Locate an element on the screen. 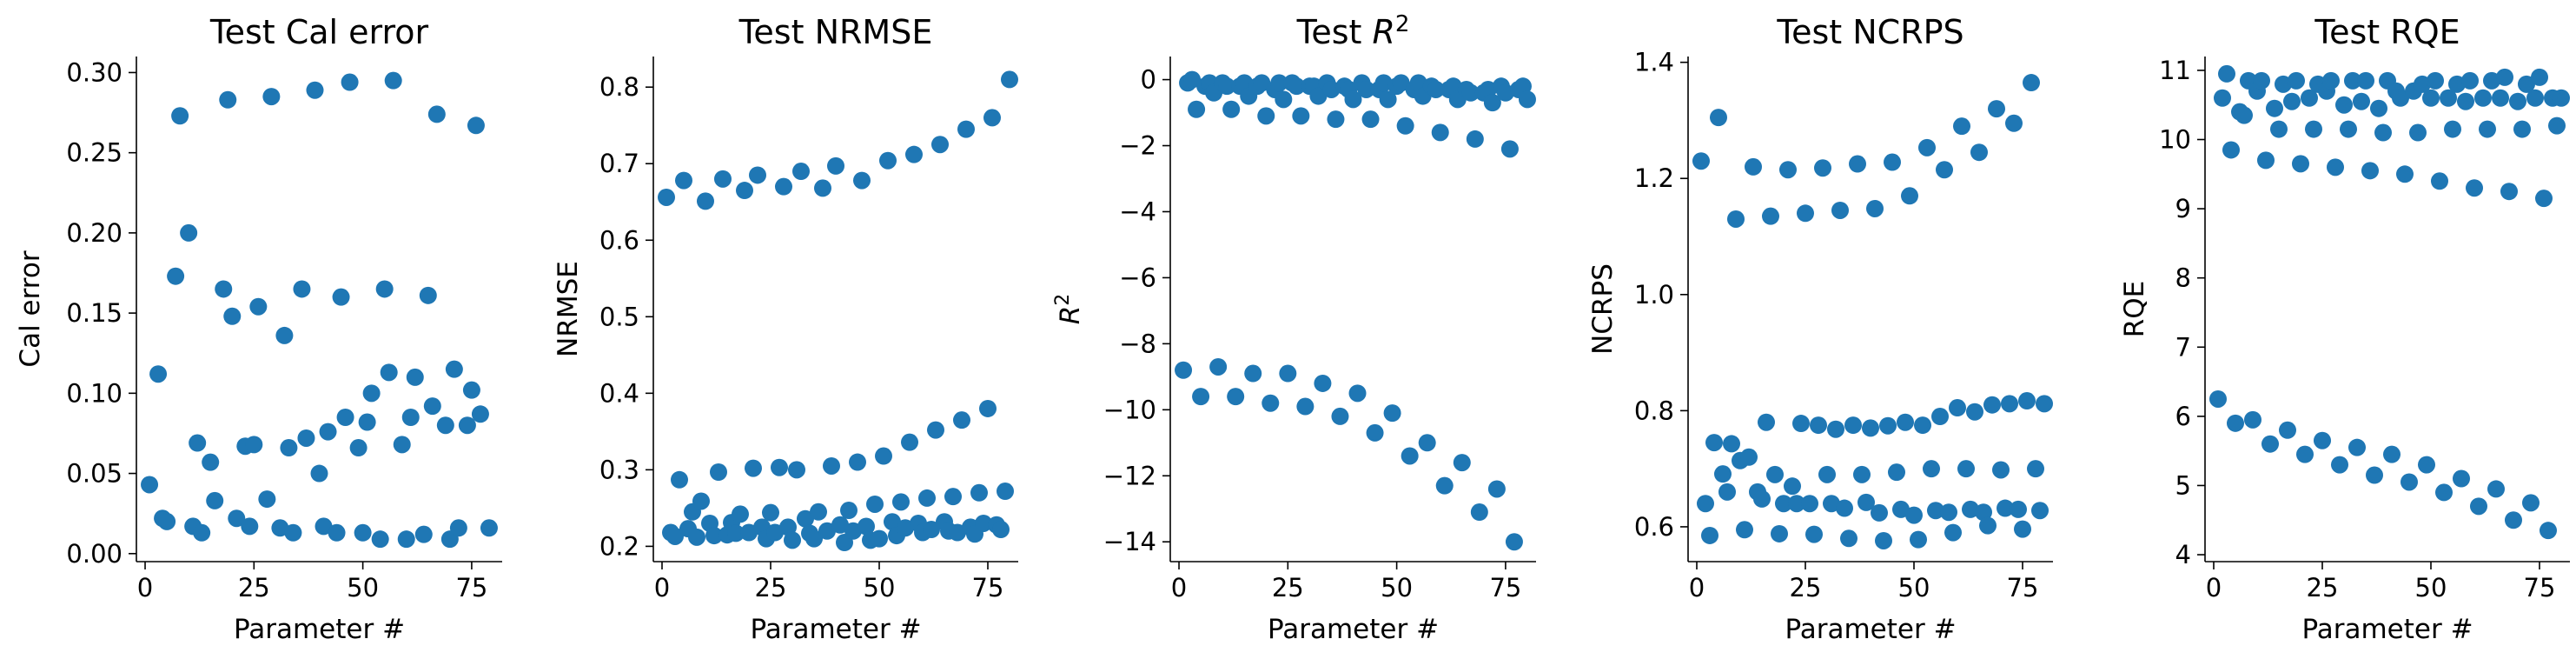  y-tick-label: 0.8 is located at coordinates (1654, 410).